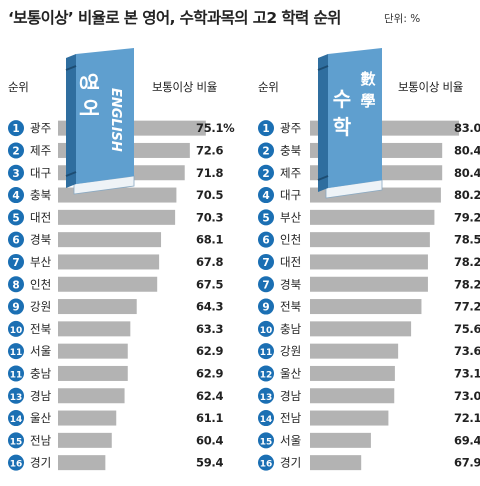 The image size is (480, 486). I want to click on rank-label: 12, so click(266, 375).